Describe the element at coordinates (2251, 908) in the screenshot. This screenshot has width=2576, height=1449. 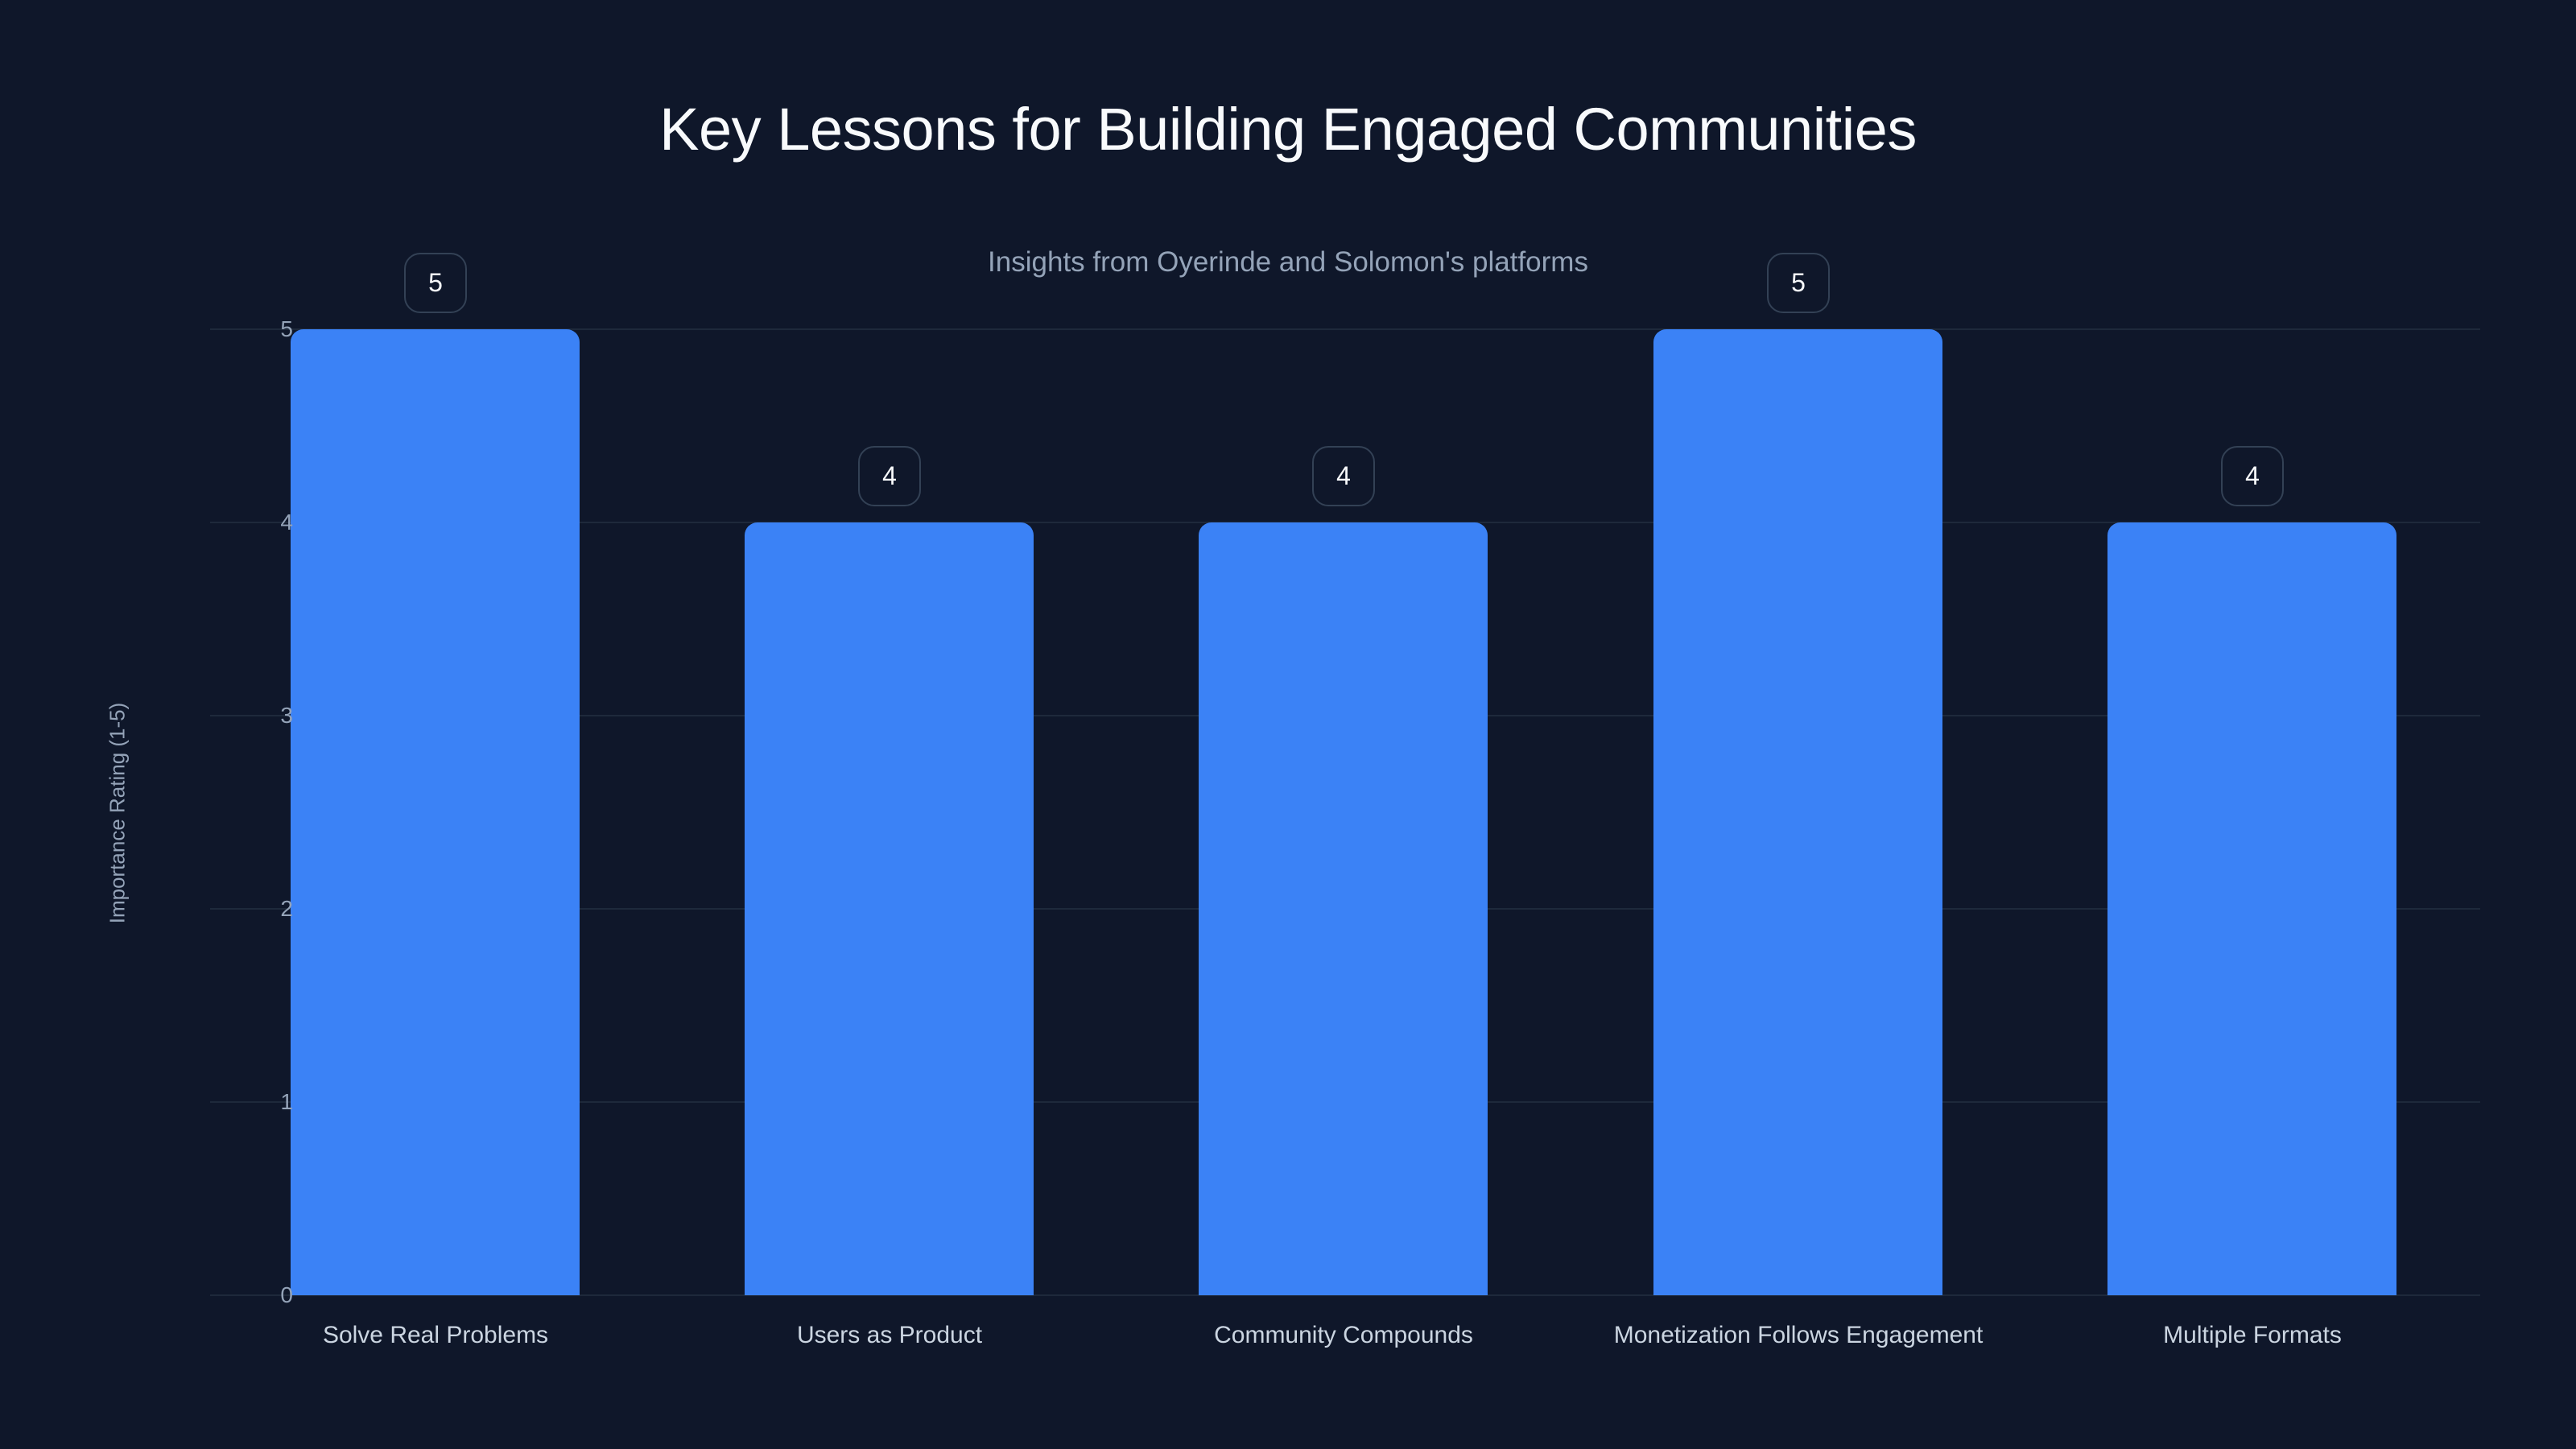
I see `bar-multiple-formats` at that location.